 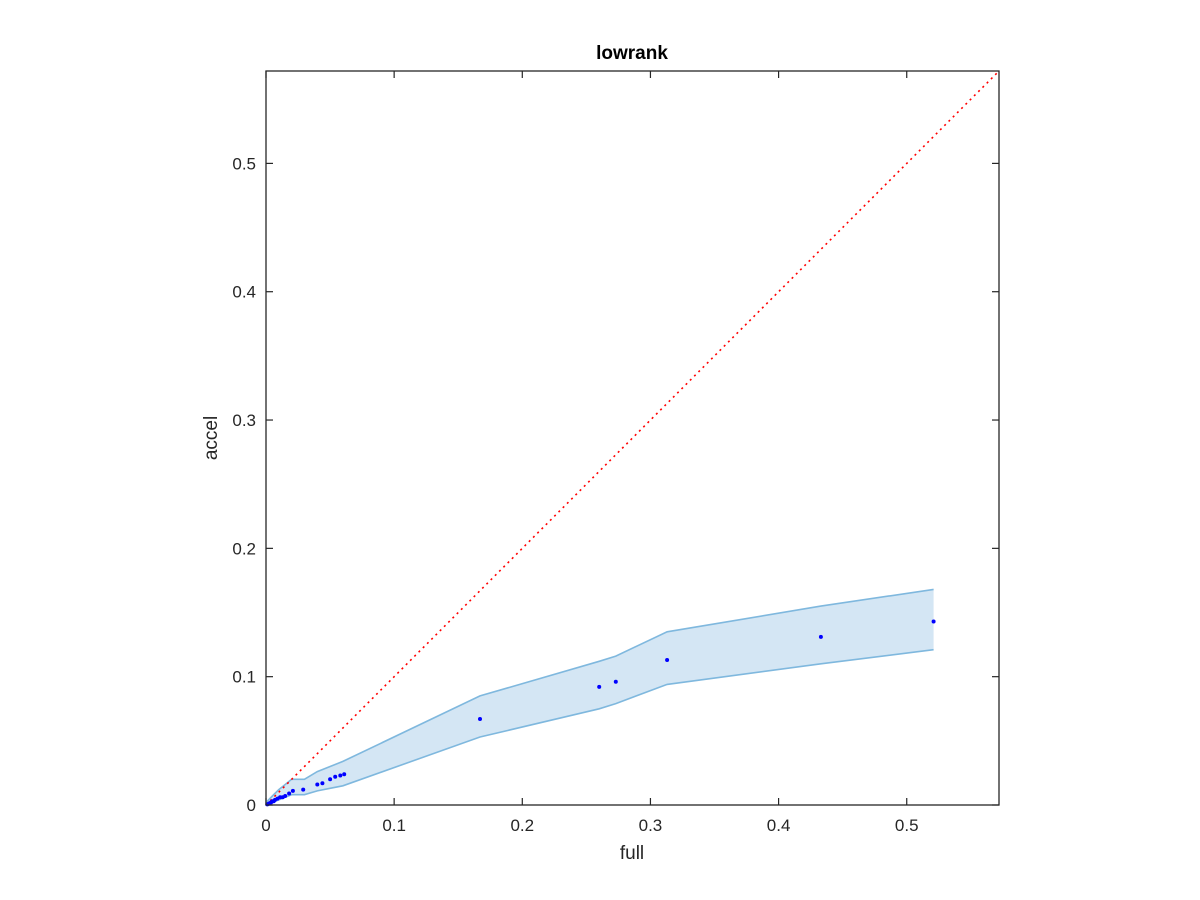 What do you see at coordinates (779, 825) in the screenshot?
I see `x-tick-label: 0.4` at bounding box center [779, 825].